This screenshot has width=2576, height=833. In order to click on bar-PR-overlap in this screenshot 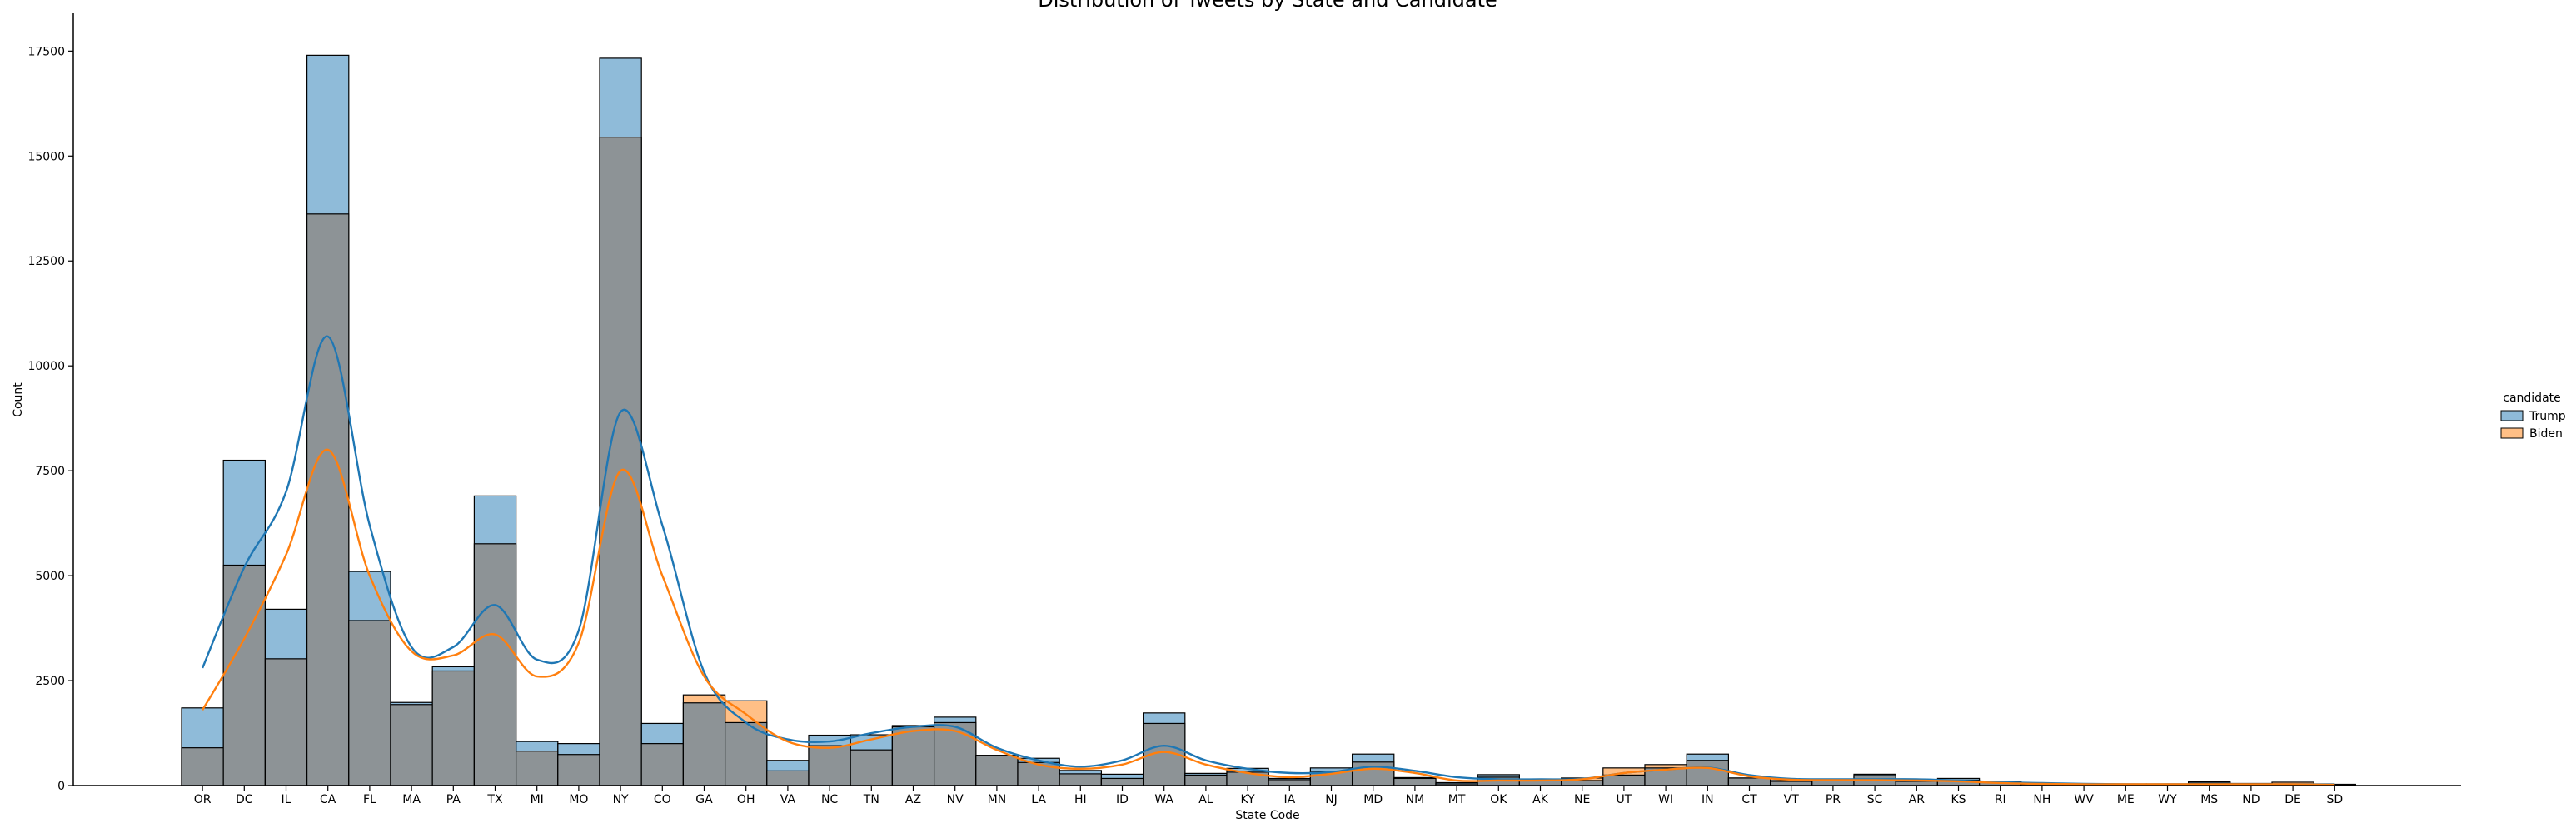, I will do `click(1833, 783)`.